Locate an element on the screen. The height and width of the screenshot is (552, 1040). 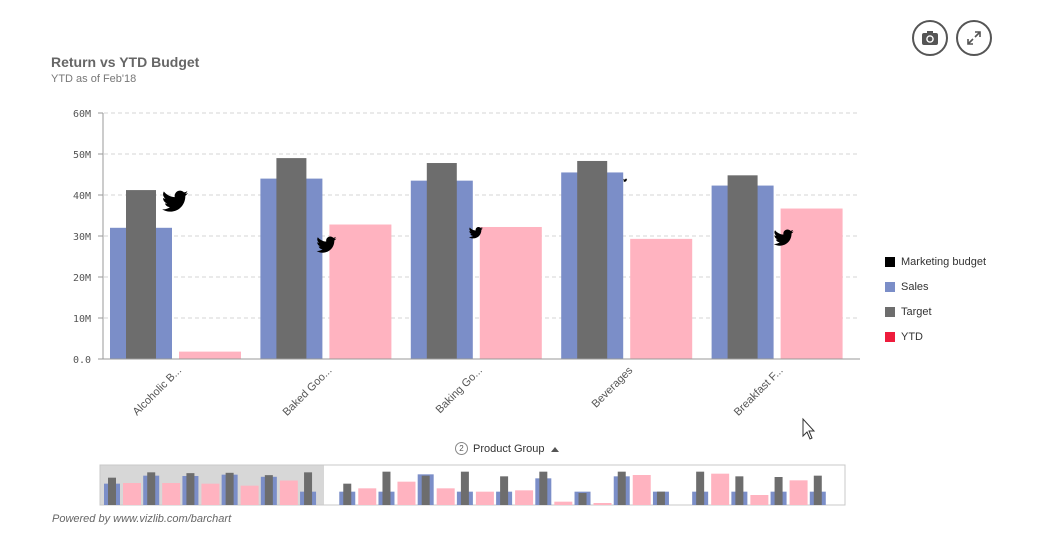
y-tick-label: 20M is located at coordinates (82, 278).